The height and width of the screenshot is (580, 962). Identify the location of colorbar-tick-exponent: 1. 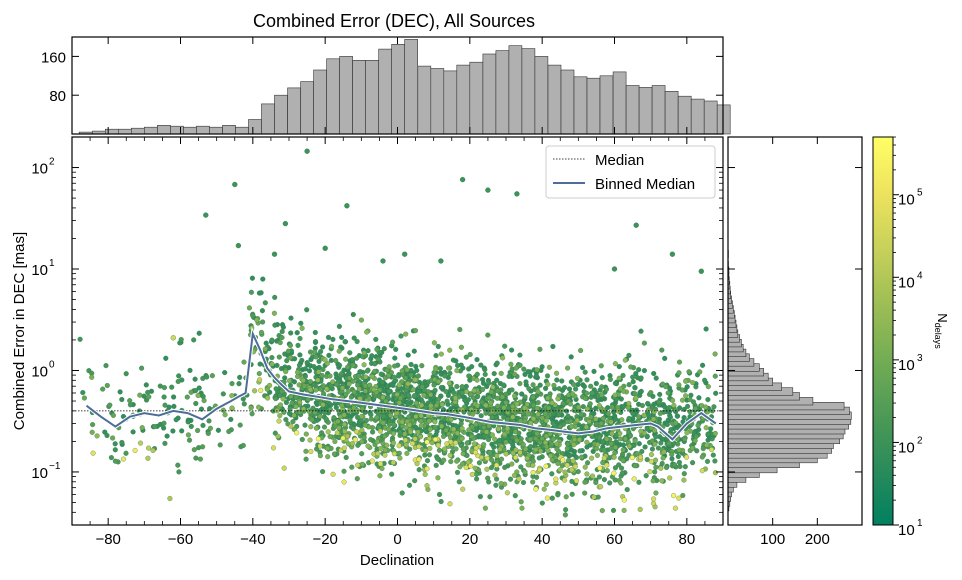
(920, 523).